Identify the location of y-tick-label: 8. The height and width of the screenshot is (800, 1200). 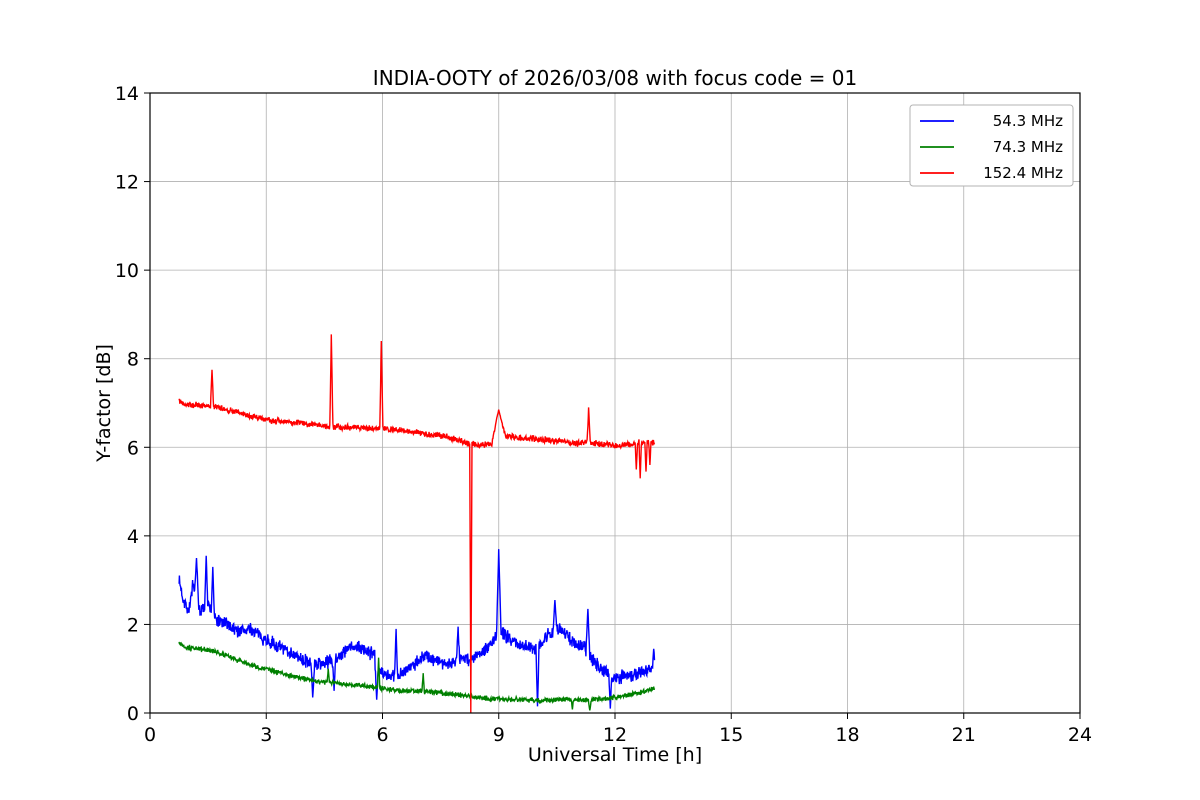
(133, 360).